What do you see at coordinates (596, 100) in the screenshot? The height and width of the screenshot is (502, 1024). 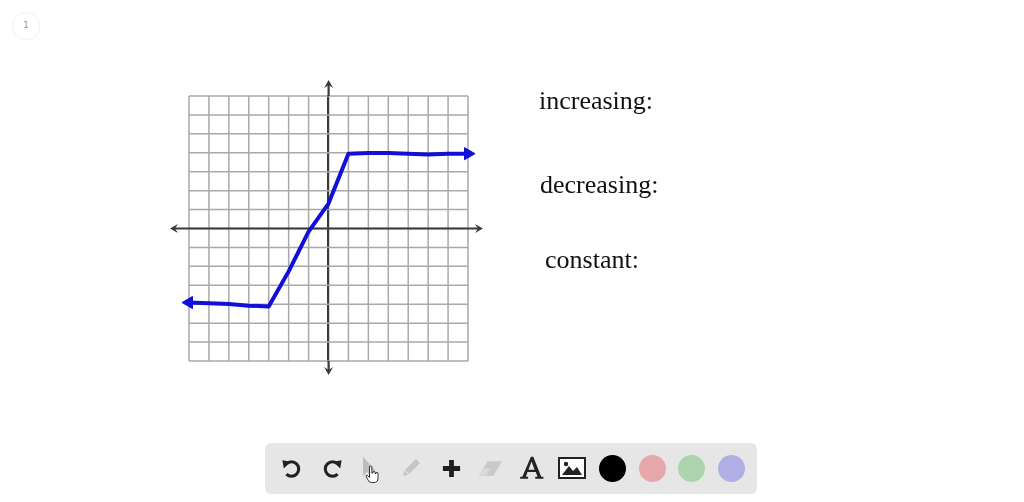 I see `text: increasing:` at bounding box center [596, 100].